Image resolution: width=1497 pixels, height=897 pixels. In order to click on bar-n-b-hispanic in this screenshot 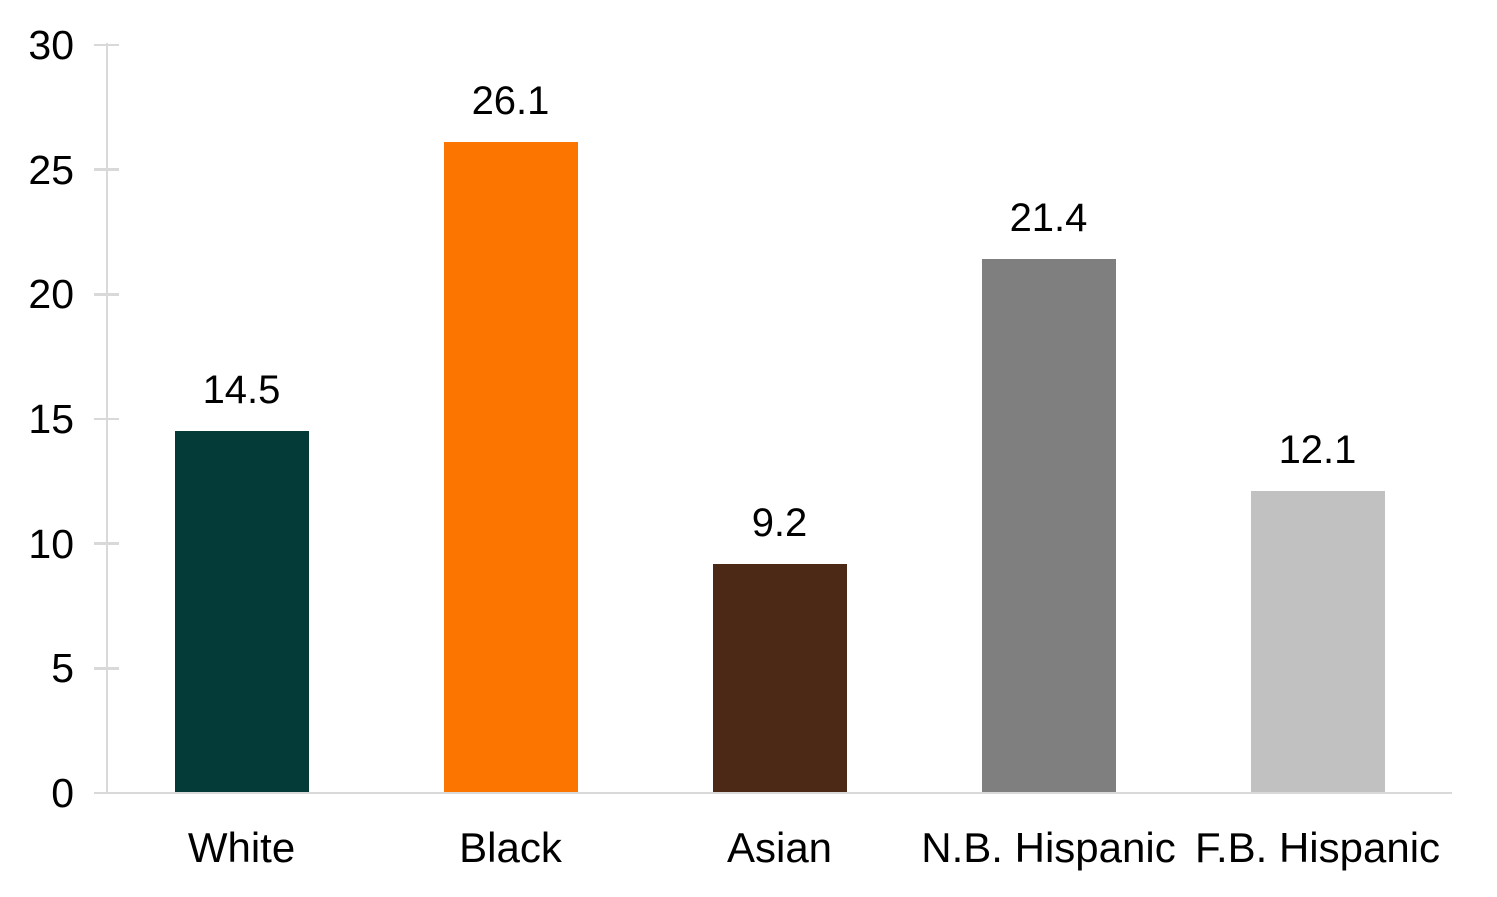, I will do `click(1048, 526)`.